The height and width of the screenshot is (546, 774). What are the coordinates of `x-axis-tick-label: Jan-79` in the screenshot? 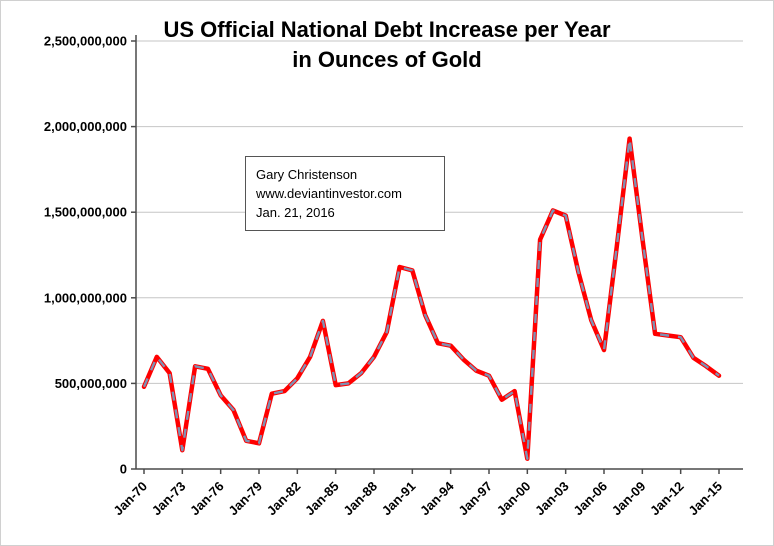 It's located at (245, 499).